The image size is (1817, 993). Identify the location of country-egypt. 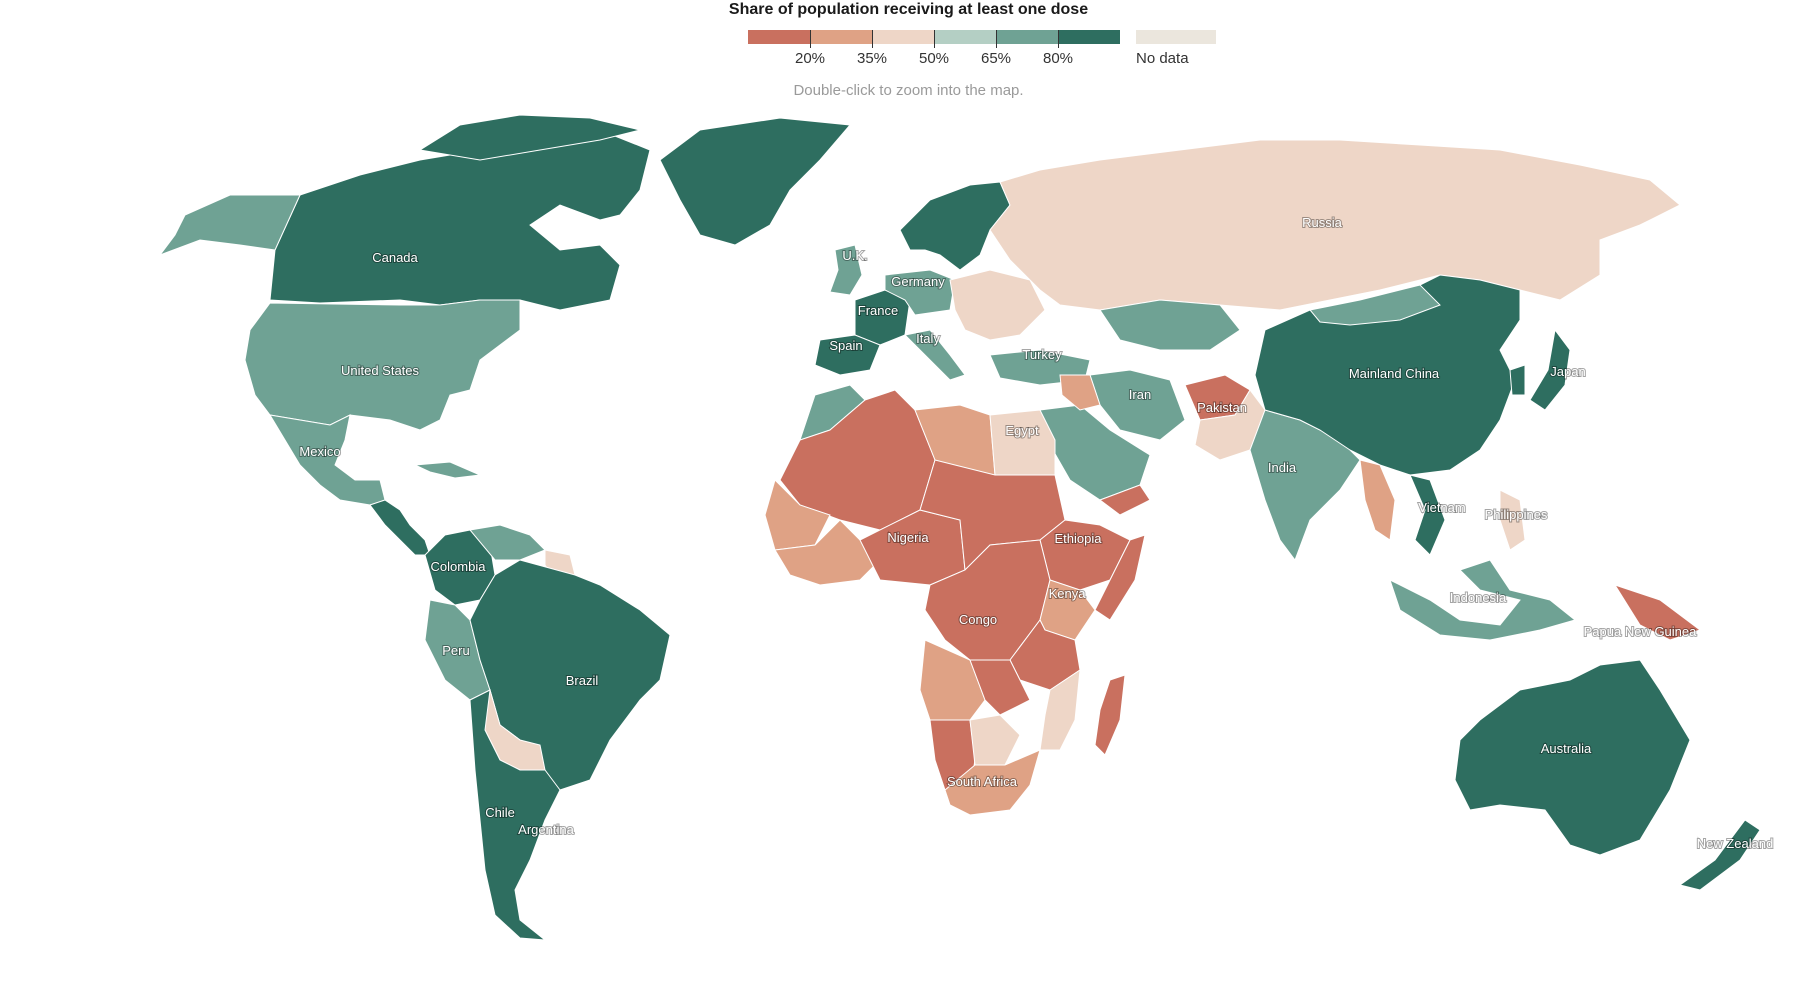
(1022, 442).